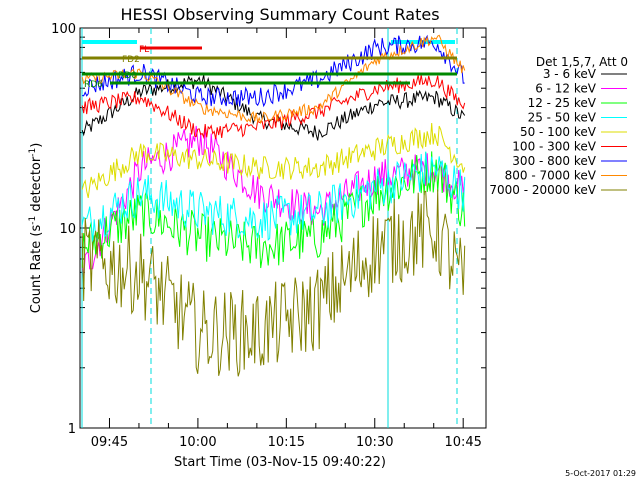 The height and width of the screenshot is (480, 640). Describe the element at coordinates (570, 74) in the screenshot. I see `legend-label: 3 - 6 keV` at that location.